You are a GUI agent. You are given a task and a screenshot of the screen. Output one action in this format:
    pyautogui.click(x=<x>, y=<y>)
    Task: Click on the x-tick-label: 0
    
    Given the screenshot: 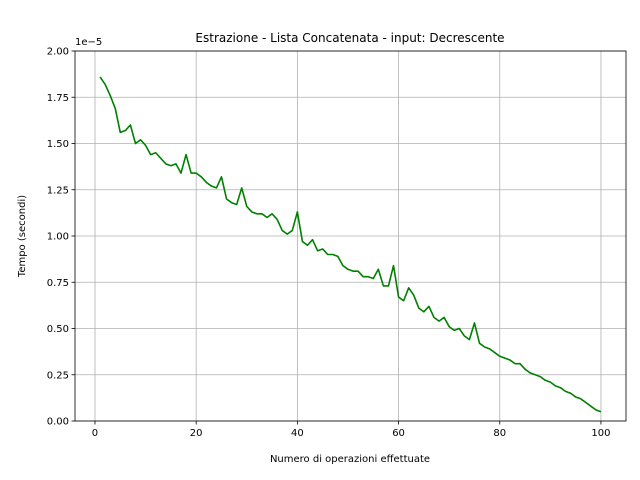 What is the action you would take?
    pyautogui.click(x=95, y=433)
    